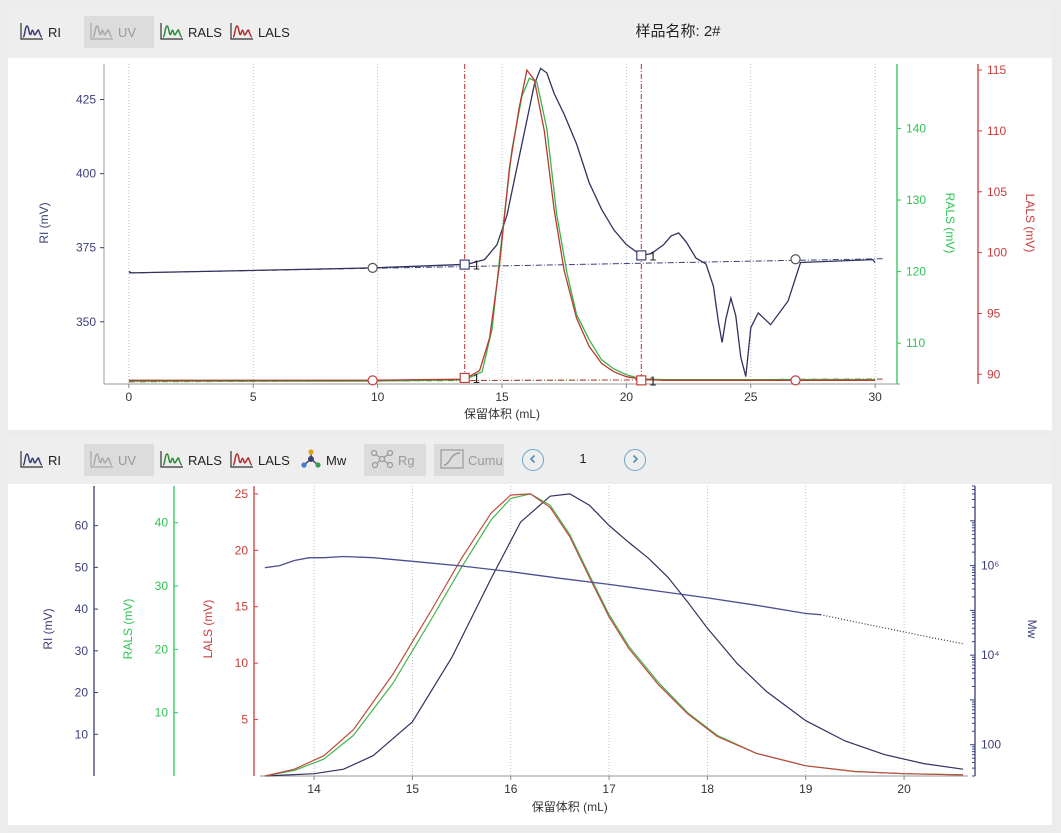 Image resolution: width=1061 pixels, height=833 pixels. I want to click on mw-toggle-button: Mw, so click(324, 460).